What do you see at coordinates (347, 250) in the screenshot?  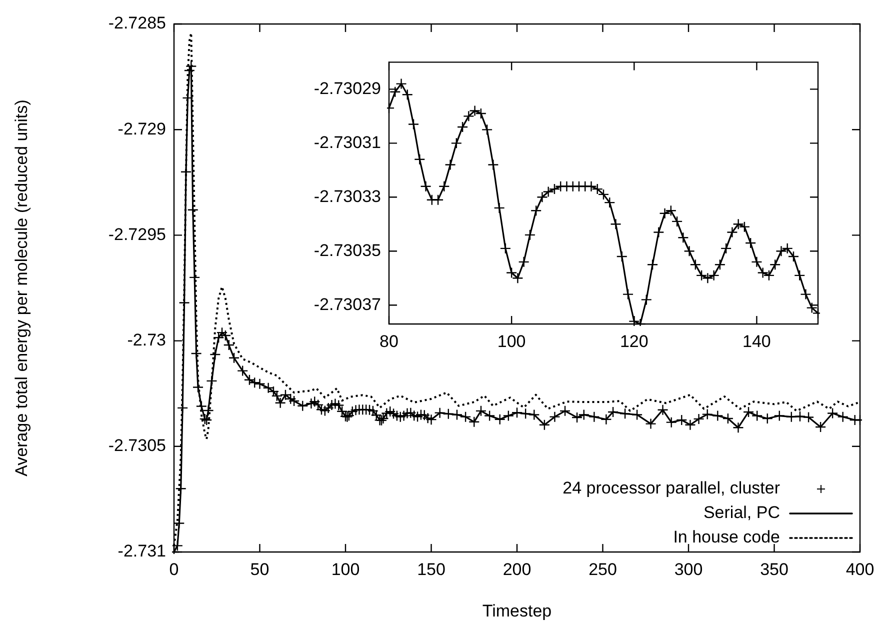 I see `y-tick-label: -2.73035` at bounding box center [347, 250].